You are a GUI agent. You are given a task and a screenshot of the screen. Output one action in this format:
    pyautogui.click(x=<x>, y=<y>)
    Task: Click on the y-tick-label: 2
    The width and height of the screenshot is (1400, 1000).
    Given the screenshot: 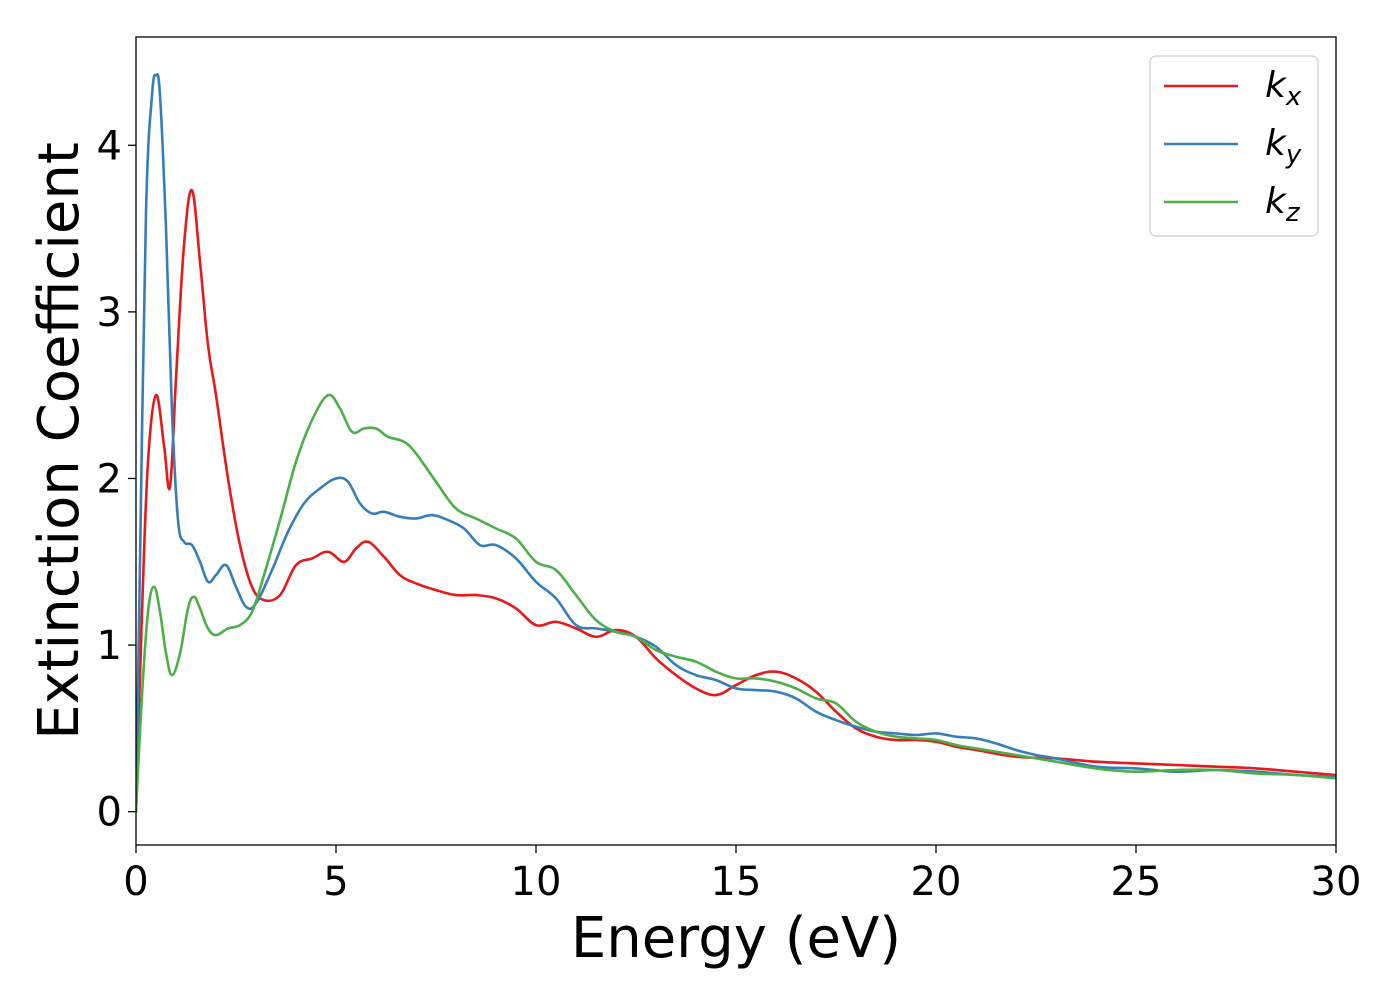 What is the action you would take?
    pyautogui.click(x=109, y=479)
    